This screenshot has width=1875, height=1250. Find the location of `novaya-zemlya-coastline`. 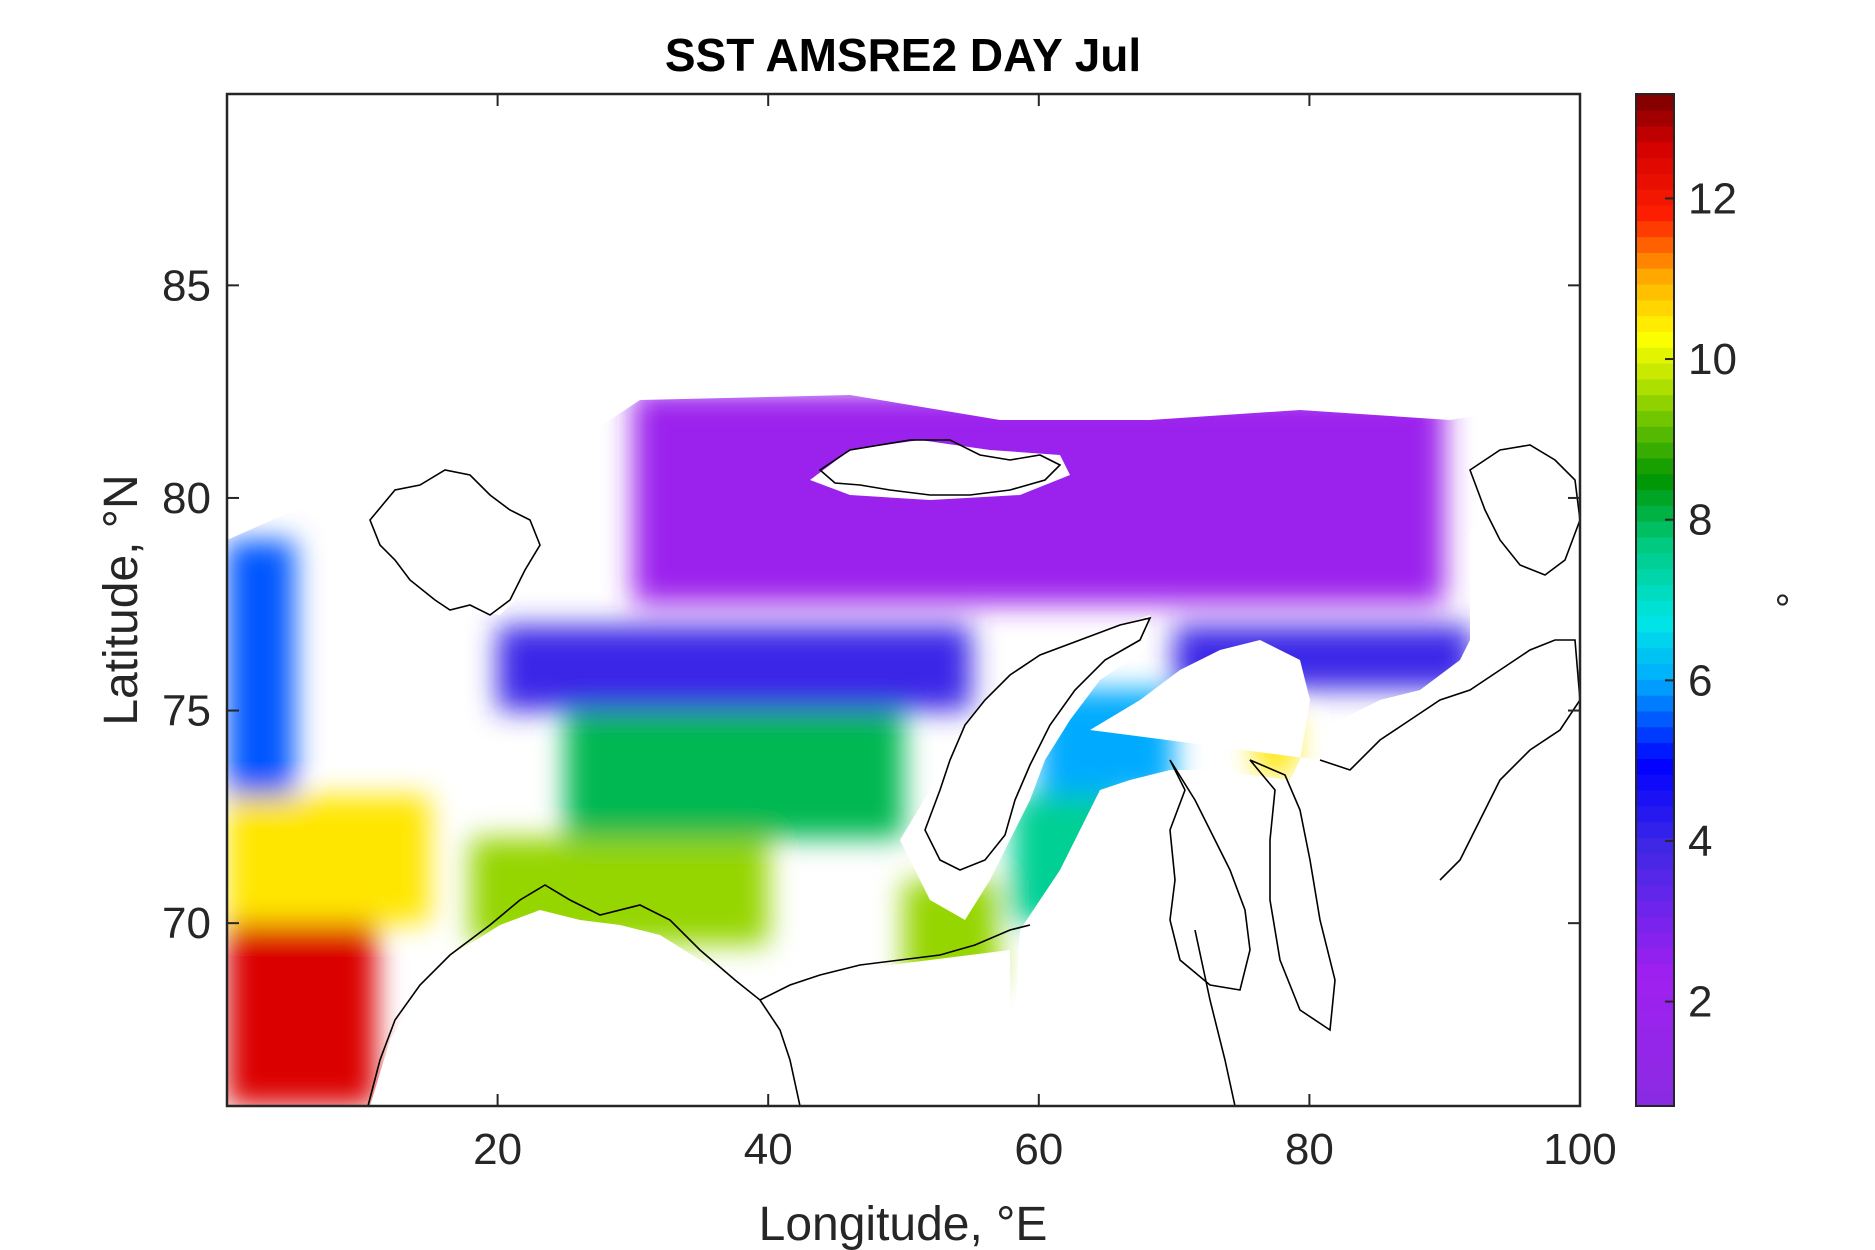

novaya-zemlya-coastline is located at coordinates (1038, 743).